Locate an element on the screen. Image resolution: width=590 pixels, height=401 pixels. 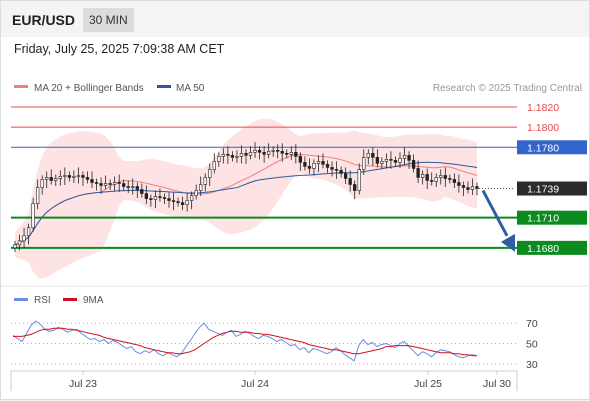
ma9-legend-label: 9MA is located at coordinates (93, 300).